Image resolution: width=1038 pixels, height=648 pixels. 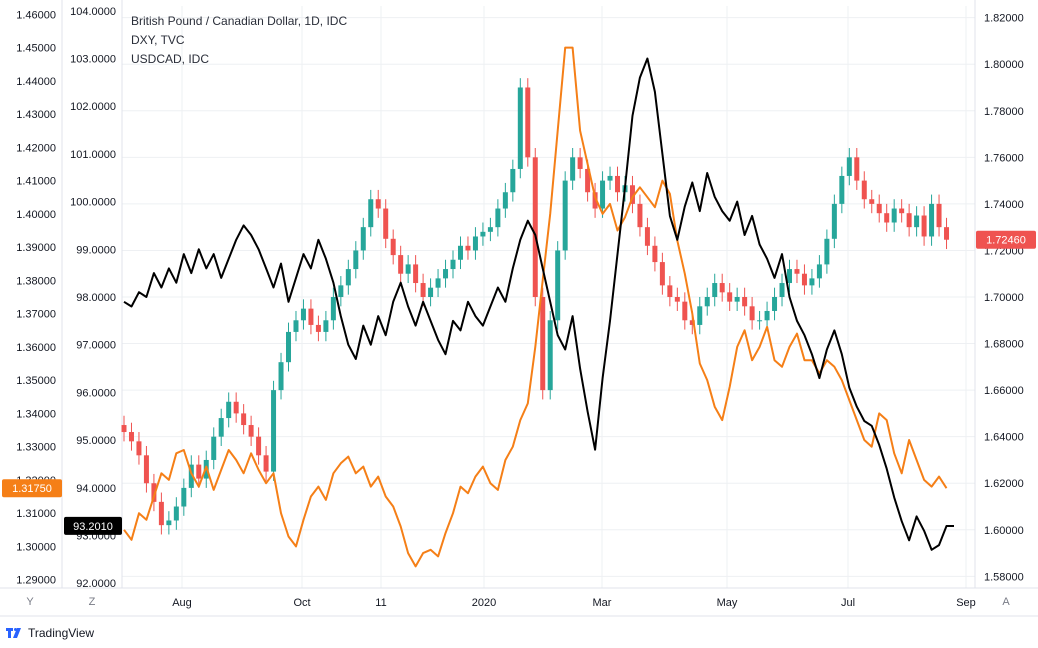 What do you see at coordinates (158, 40) in the screenshot?
I see `legend-series-dxy: DXY, TVC` at bounding box center [158, 40].